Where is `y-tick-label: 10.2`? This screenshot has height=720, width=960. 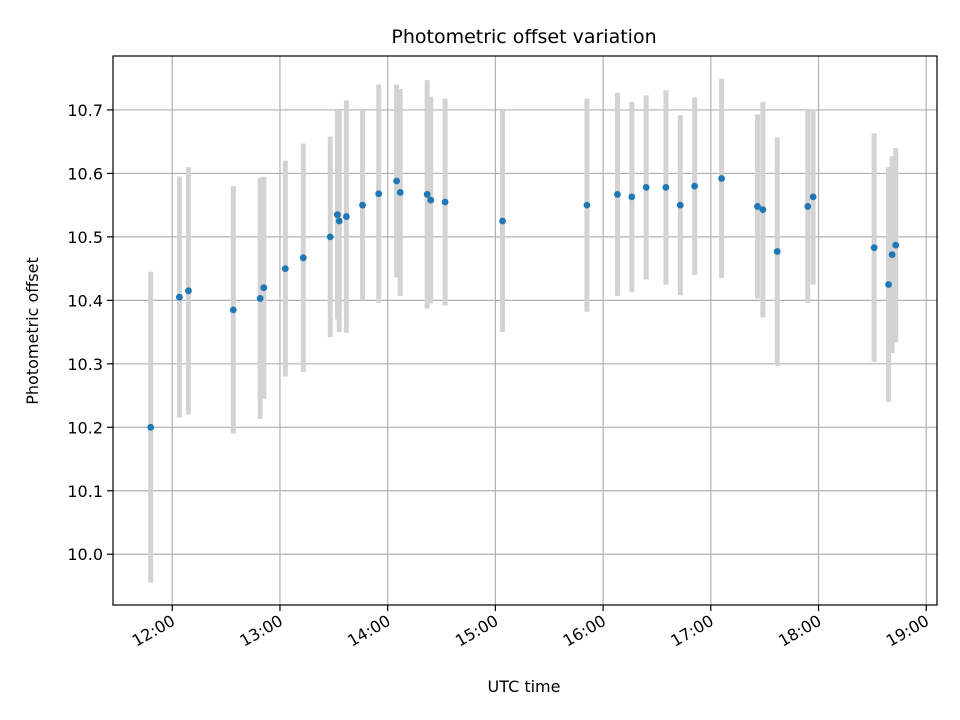 y-tick-label: 10.2 is located at coordinates (85, 427).